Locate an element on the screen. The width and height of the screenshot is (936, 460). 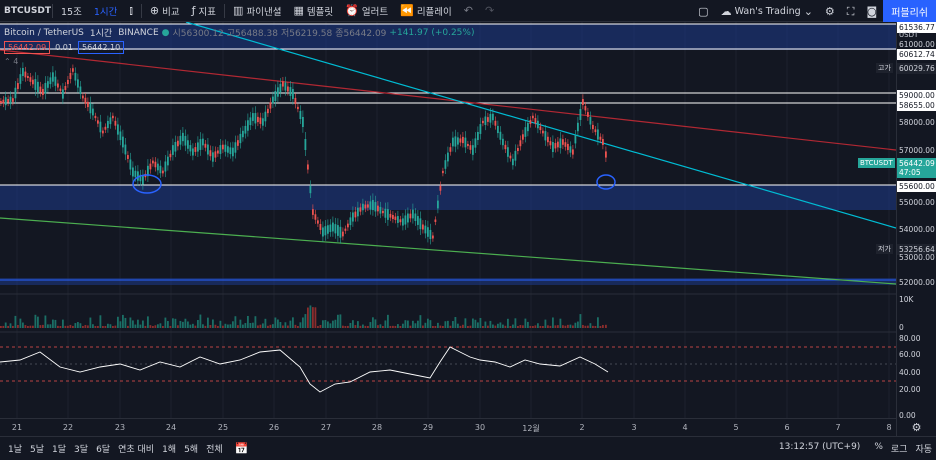
percent-toggle: % is located at coordinates (878, 447).